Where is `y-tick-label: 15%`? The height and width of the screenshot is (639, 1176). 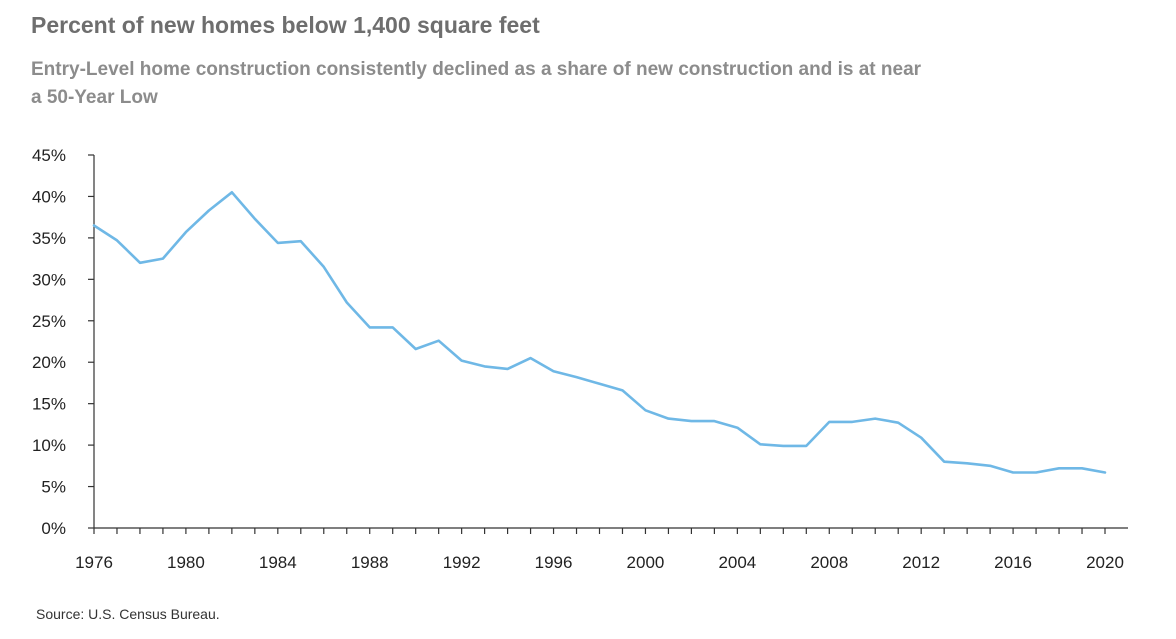
y-tick-label: 15% is located at coordinates (49, 404).